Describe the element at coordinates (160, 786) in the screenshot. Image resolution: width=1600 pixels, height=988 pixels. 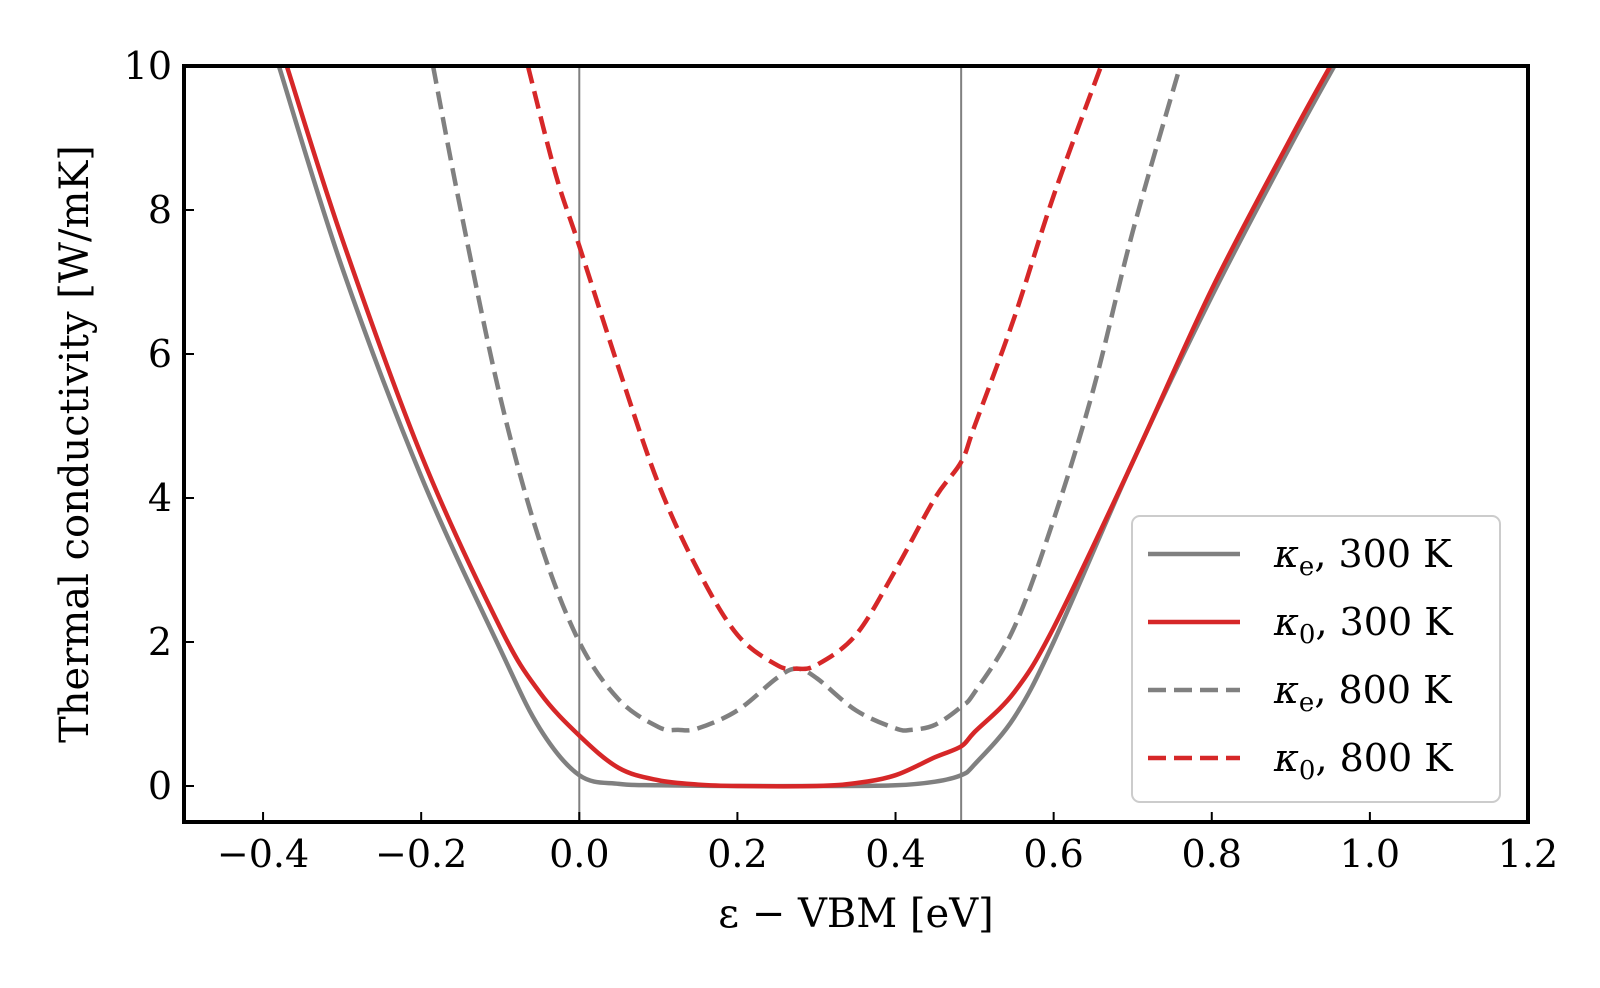
I see `y-tick-label: 0` at that location.